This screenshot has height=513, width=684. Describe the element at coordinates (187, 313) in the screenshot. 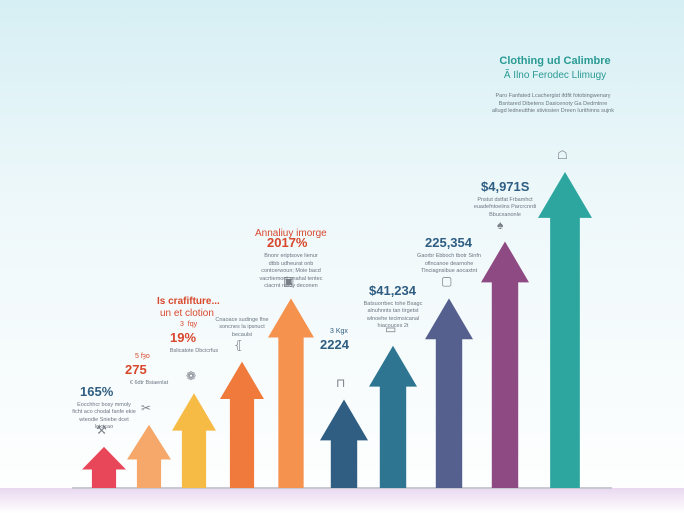

I see `highlight-line-2: un et clotion` at that location.